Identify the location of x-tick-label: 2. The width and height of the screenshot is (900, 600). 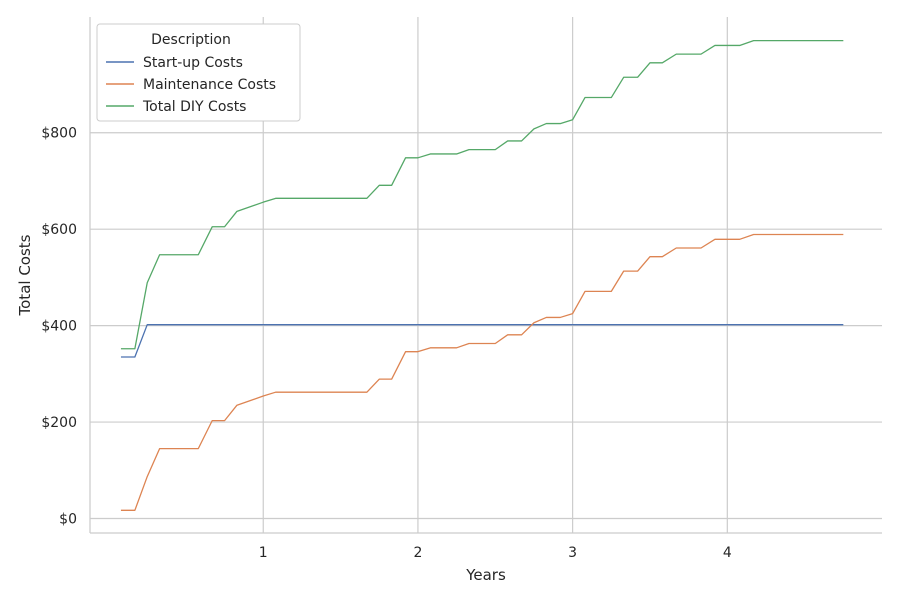
(417, 553).